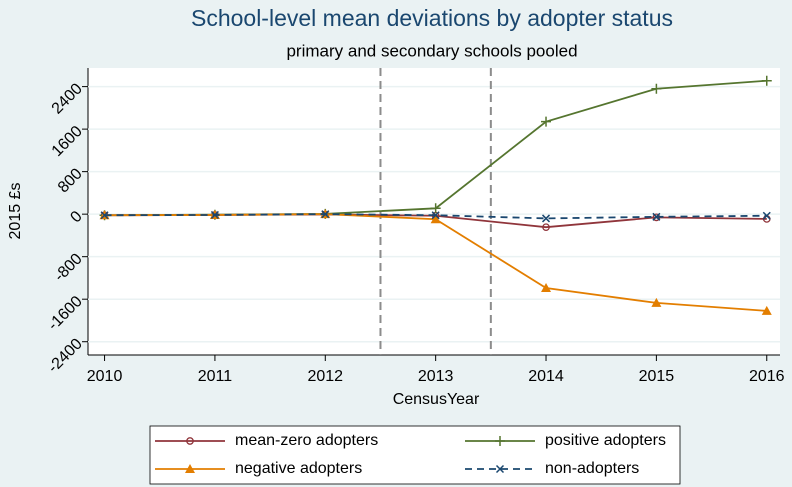 Image resolution: width=792 pixels, height=487 pixels. I want to click on legend-box, so click(415, 455).